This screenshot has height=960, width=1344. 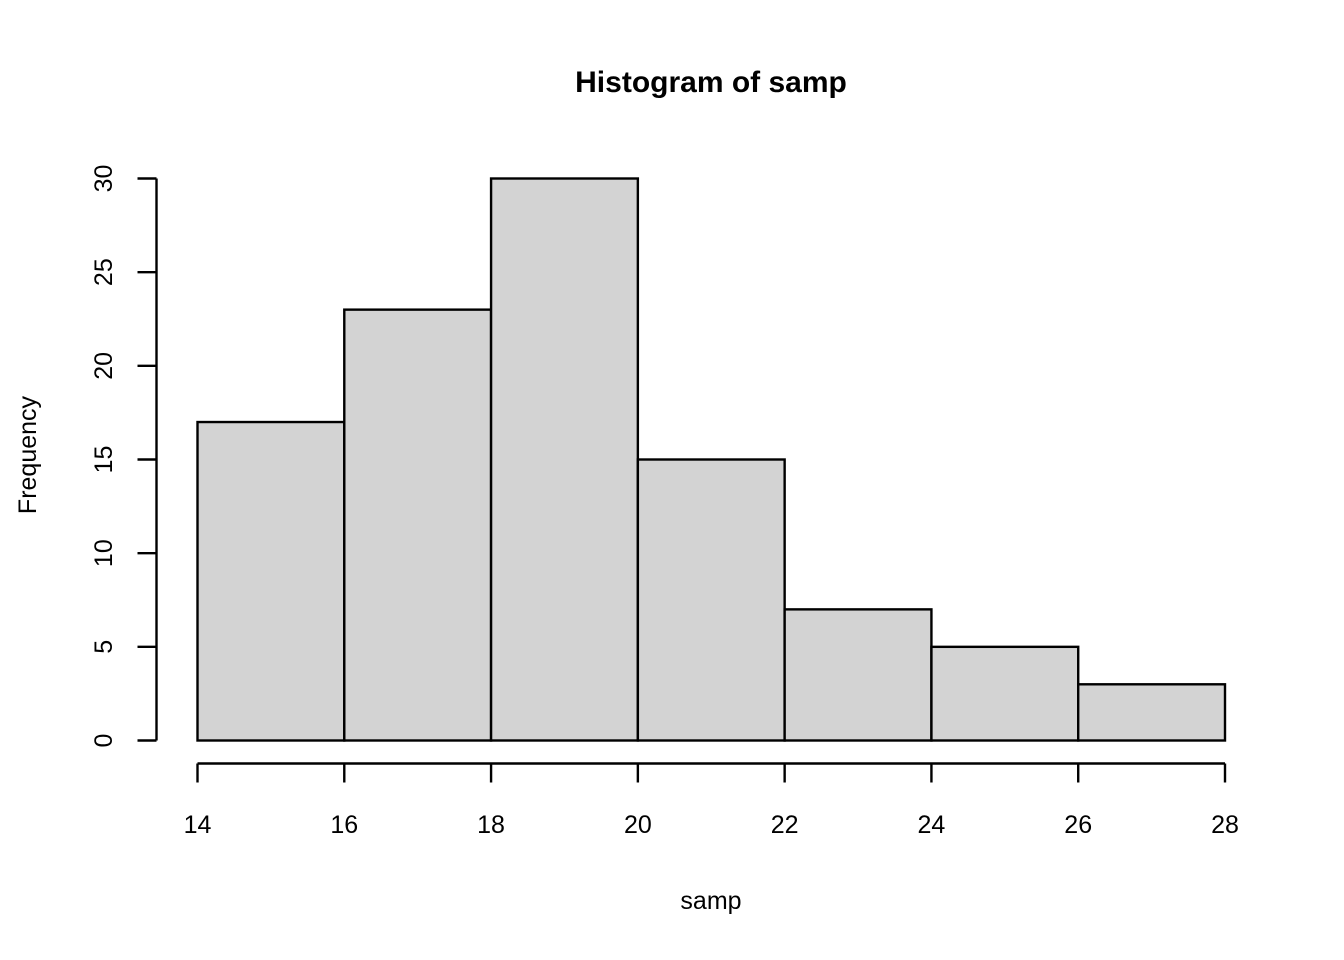 What do you see at coordinates (785, 825) in the screenshot?
I see `x-tick-label: 22` at bounding box center [785, 825].